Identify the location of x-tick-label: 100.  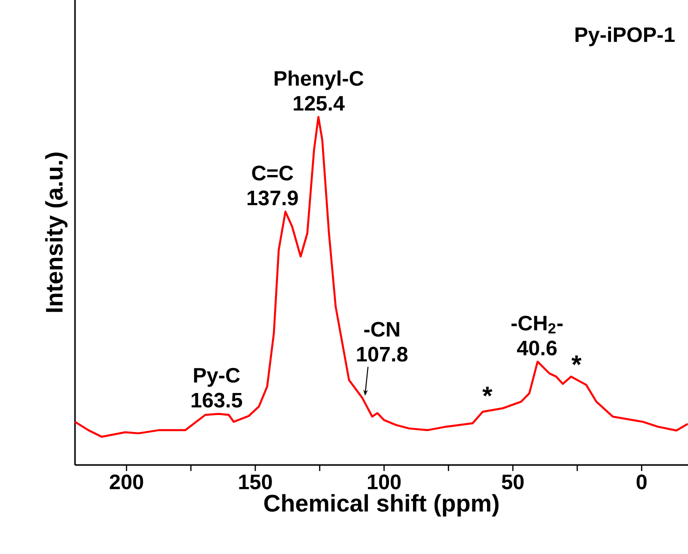
(384, 482).